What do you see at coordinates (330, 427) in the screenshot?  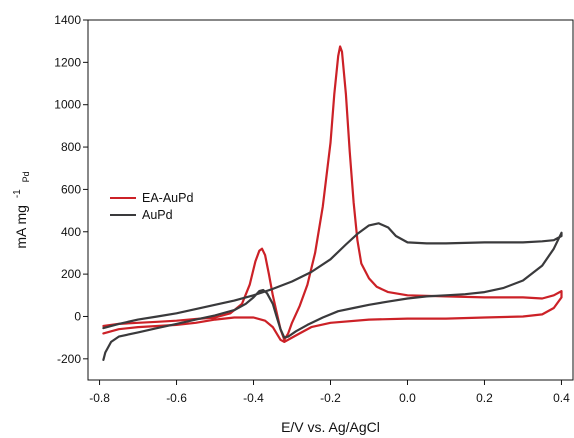 I see `x-axis-title: E/V vs. Ag/AgCl` at bounding box center [330, 427].